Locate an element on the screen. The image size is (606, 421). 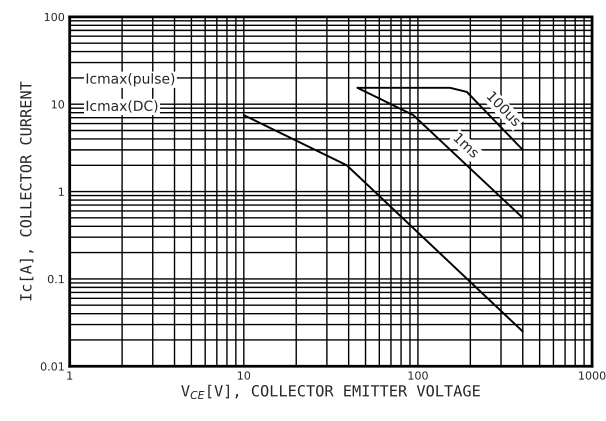
x-tick-label: 1 is located at coordinates (69, 375).